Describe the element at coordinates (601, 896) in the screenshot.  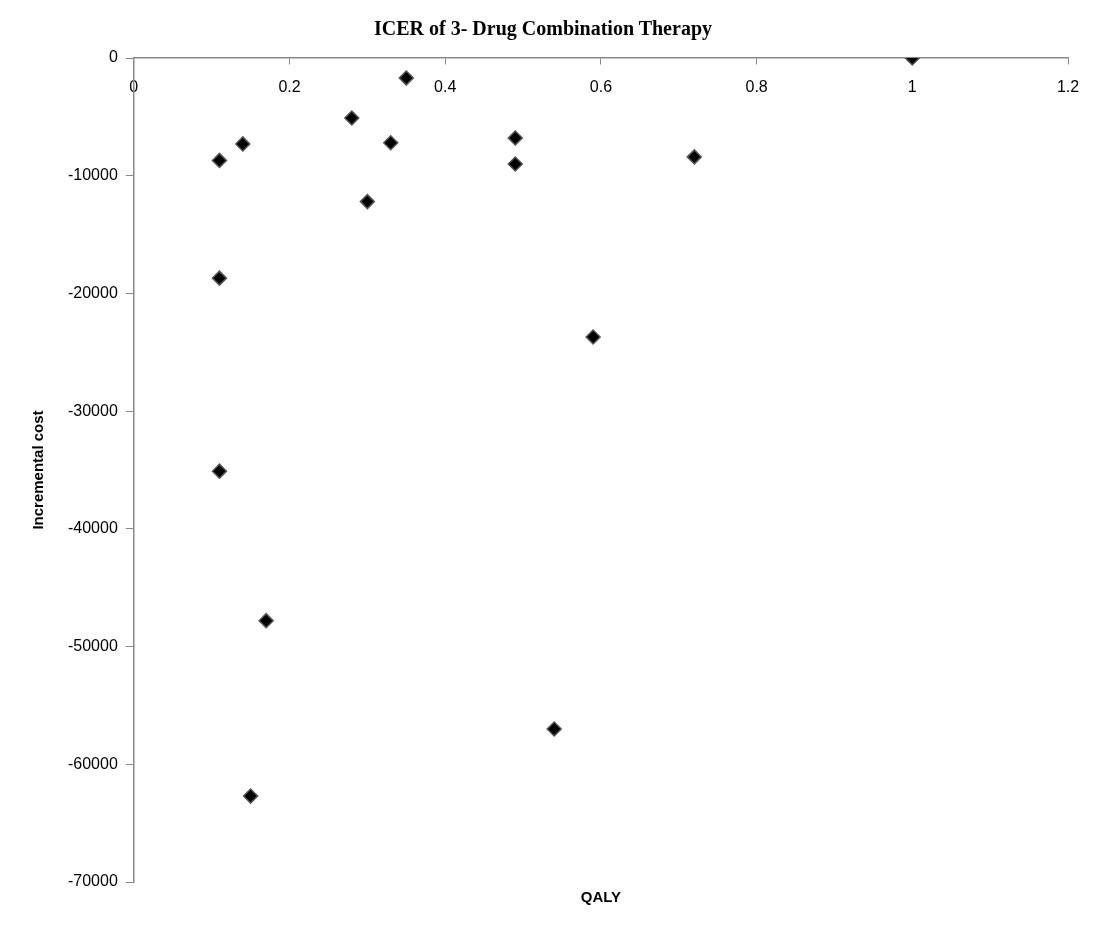
I see `x-axis-title: QALY` at that location.